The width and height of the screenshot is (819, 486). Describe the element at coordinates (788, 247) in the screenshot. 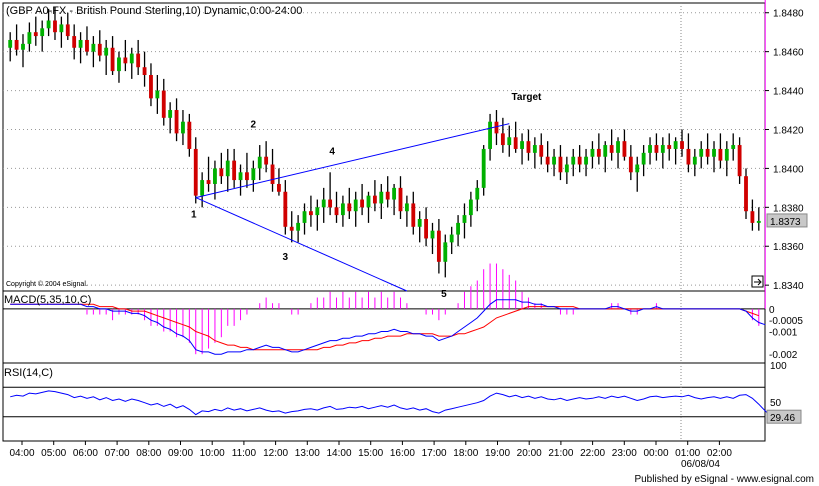

I see `price-tick-label: 1.8360` at that location.